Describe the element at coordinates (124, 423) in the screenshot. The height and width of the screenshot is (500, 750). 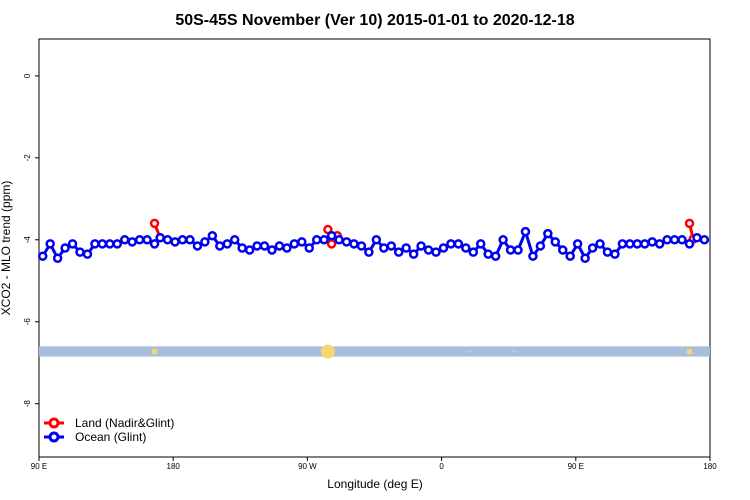
I see `legend-land-label: Land (Nadir&Glint)` at that location.